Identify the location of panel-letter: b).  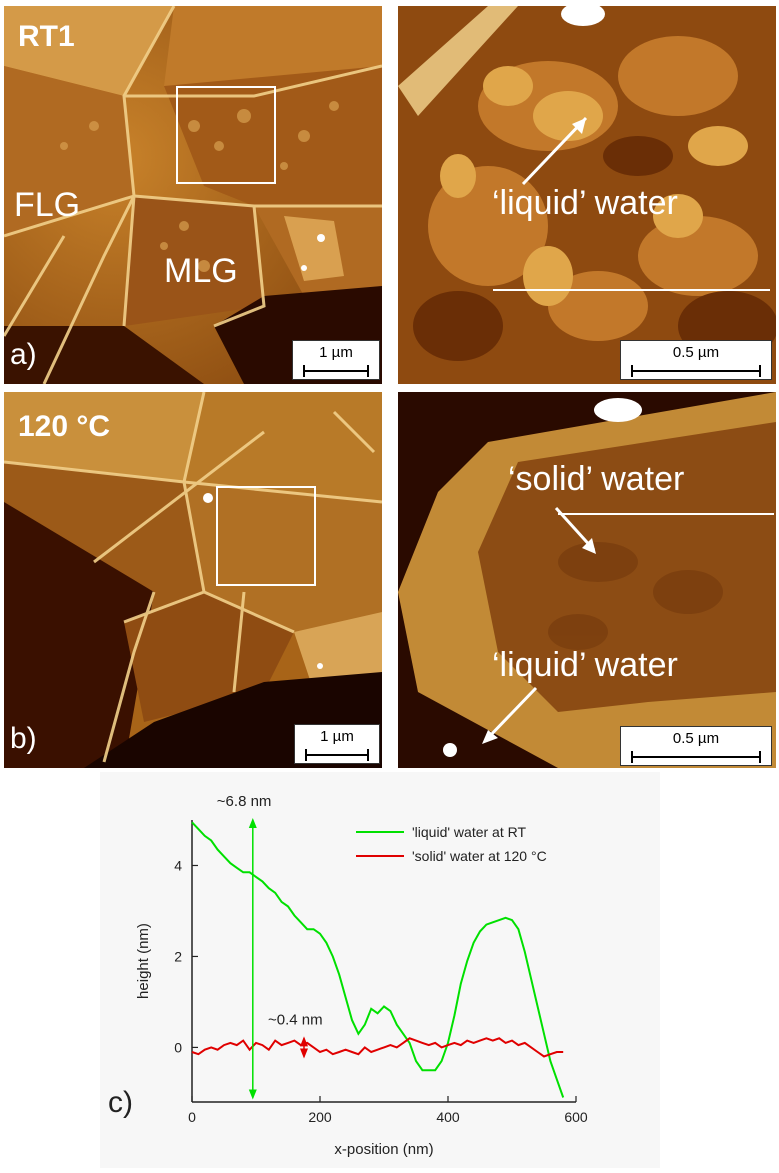
(23, 738).